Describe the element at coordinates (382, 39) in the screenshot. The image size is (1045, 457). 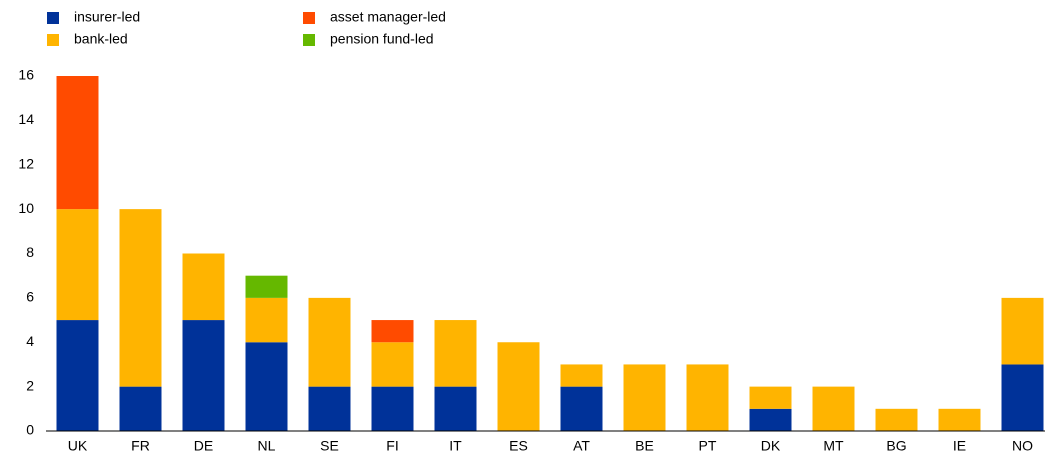
I see `legend-label: pension fund-led` at that location.